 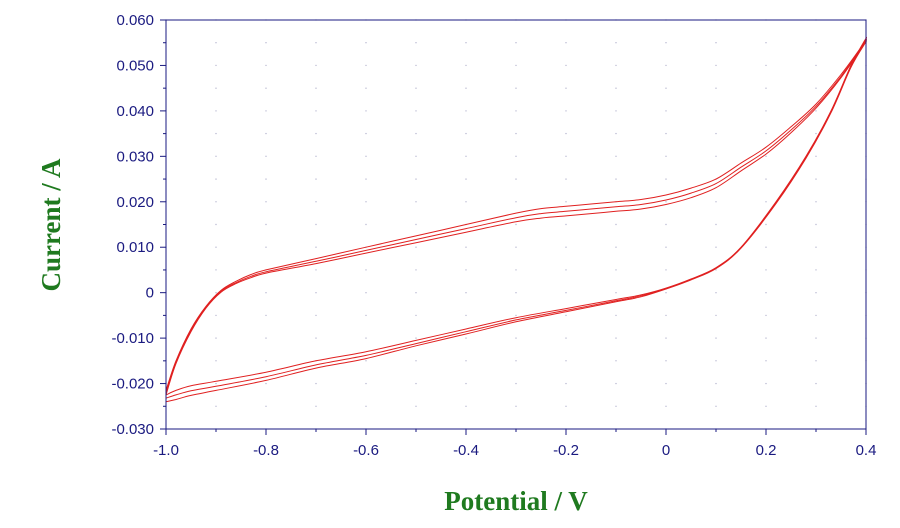 I want to click on y-axis-title: Current / A, so click(x=51, y=224).